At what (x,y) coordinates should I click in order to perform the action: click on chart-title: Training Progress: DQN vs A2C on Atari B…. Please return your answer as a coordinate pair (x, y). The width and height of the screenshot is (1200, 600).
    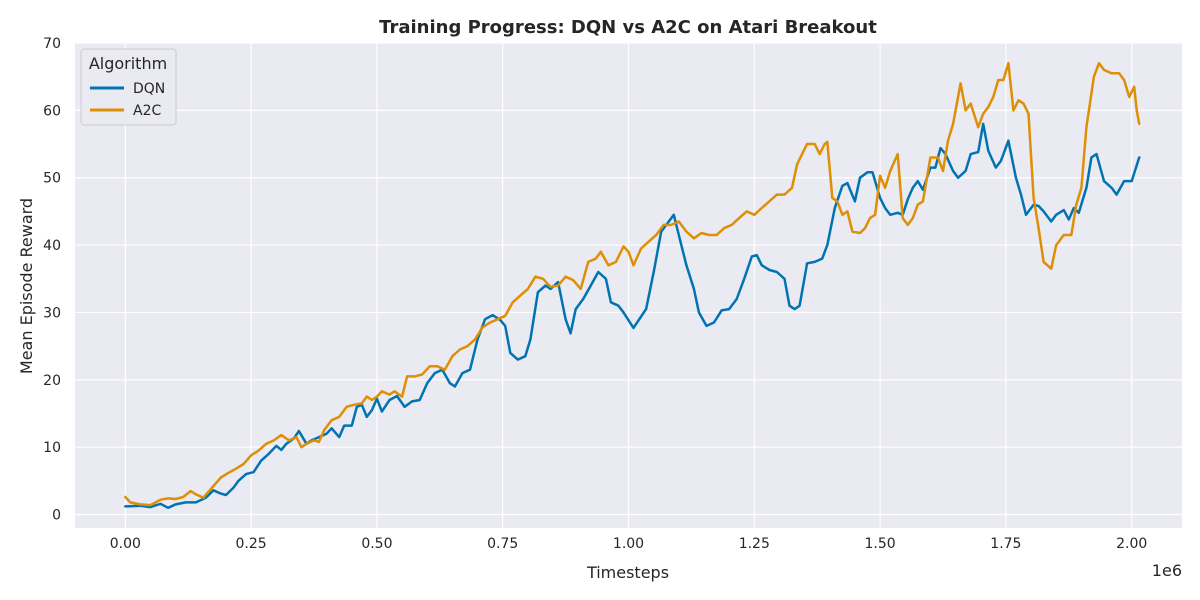
    Looking at the image, I should click on (628, 27).